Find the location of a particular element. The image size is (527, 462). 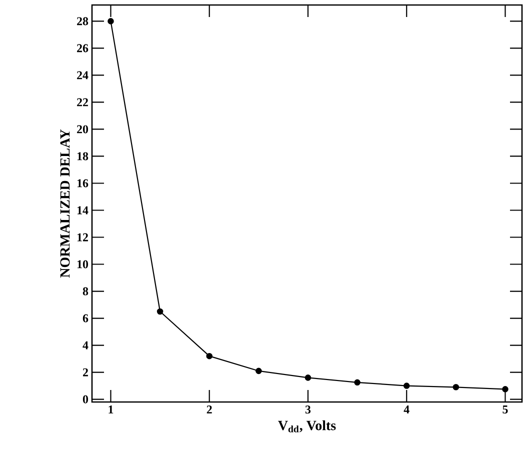

x-tick-label: 5 is located at coordinates (505, 410).